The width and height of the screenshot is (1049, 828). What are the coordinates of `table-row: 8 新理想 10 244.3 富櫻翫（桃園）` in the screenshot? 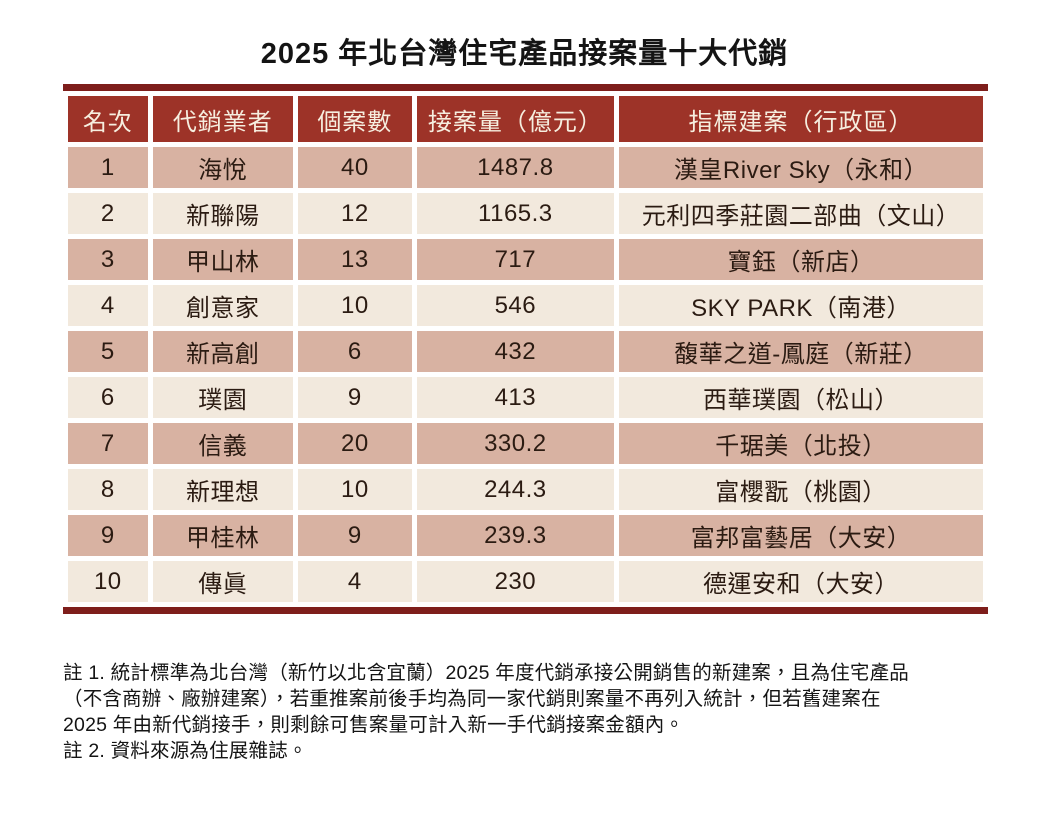 It's located at (525, 489).